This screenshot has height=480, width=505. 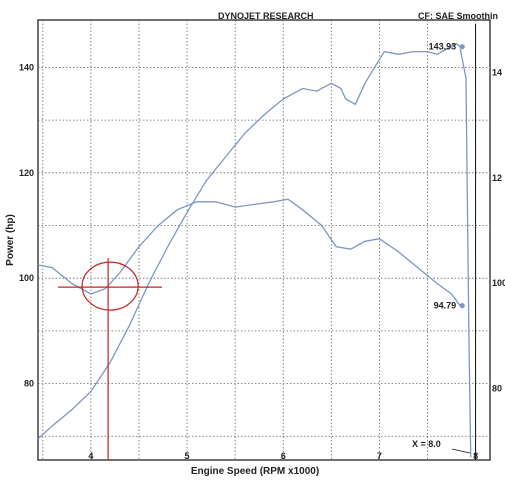 What do you see at coordinates (445, 306) in the screenshot?
I see `peak-label: 94.79` at bounding box center [445, 306].